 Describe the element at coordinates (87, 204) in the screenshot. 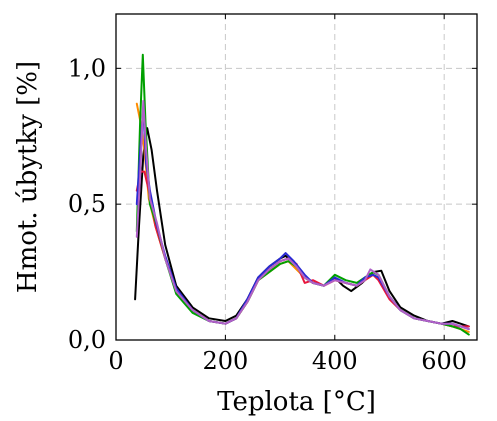

I see `y-tick-label: 0,5` at that location.